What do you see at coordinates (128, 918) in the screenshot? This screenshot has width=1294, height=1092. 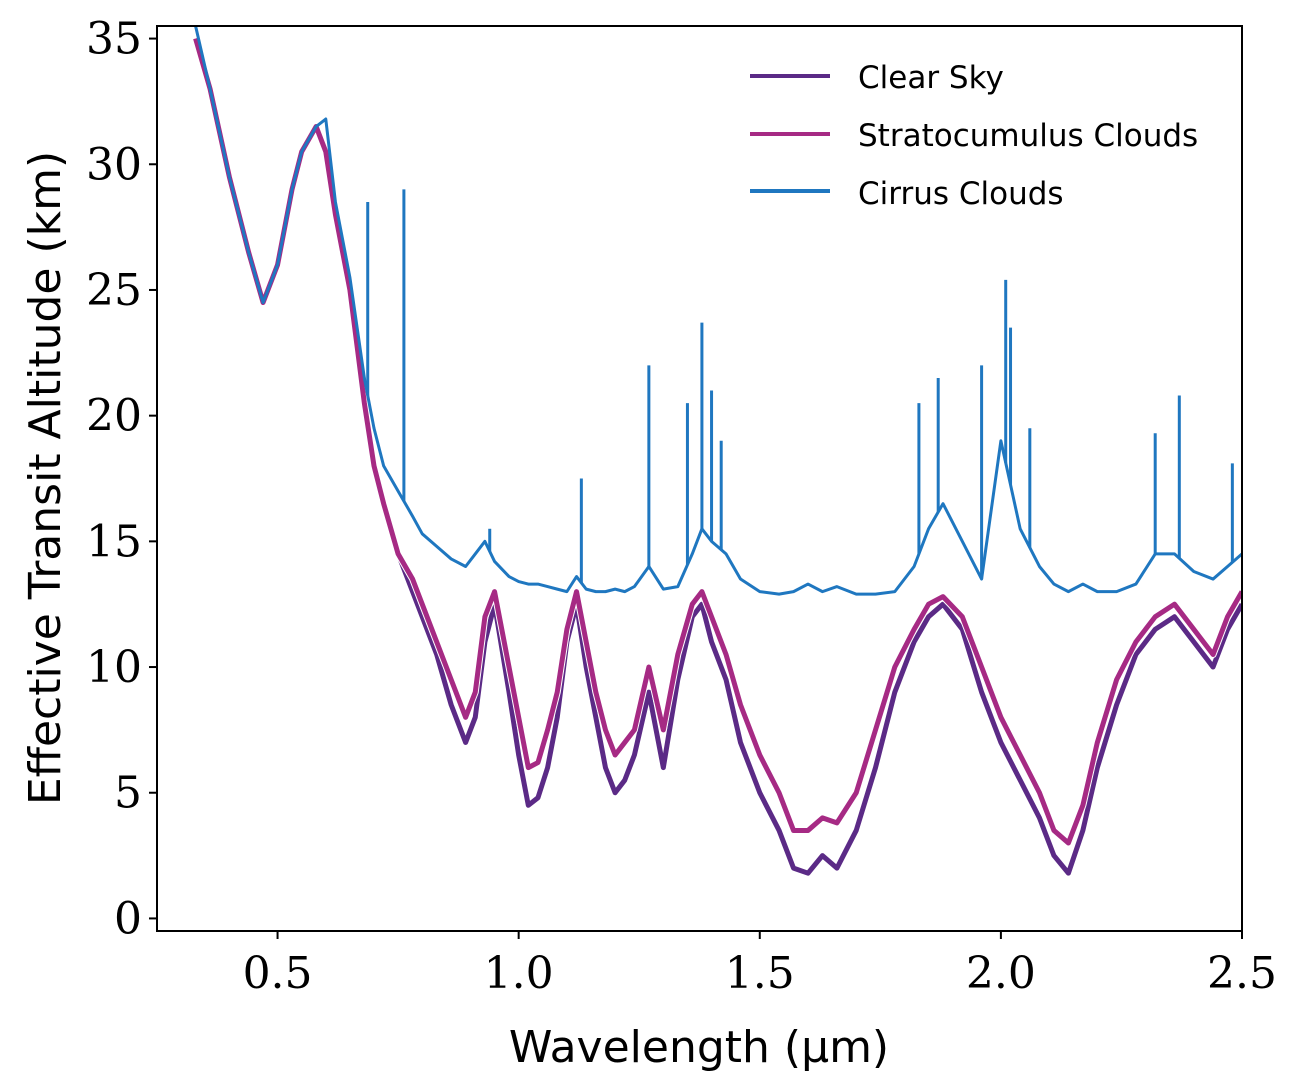 I see `y-tick-label: 0` at bounding box center [128, 918].